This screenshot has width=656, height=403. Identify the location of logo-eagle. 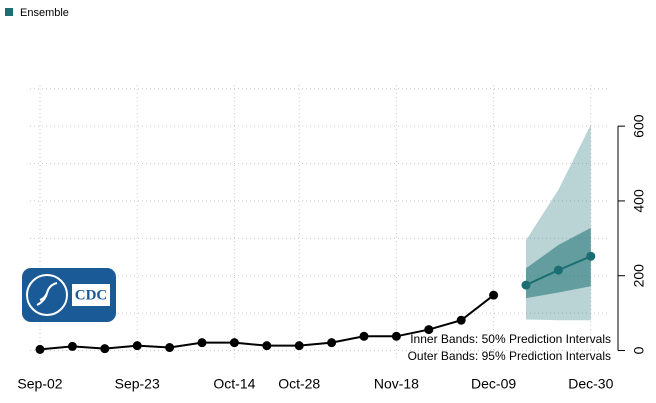
(47, 294).